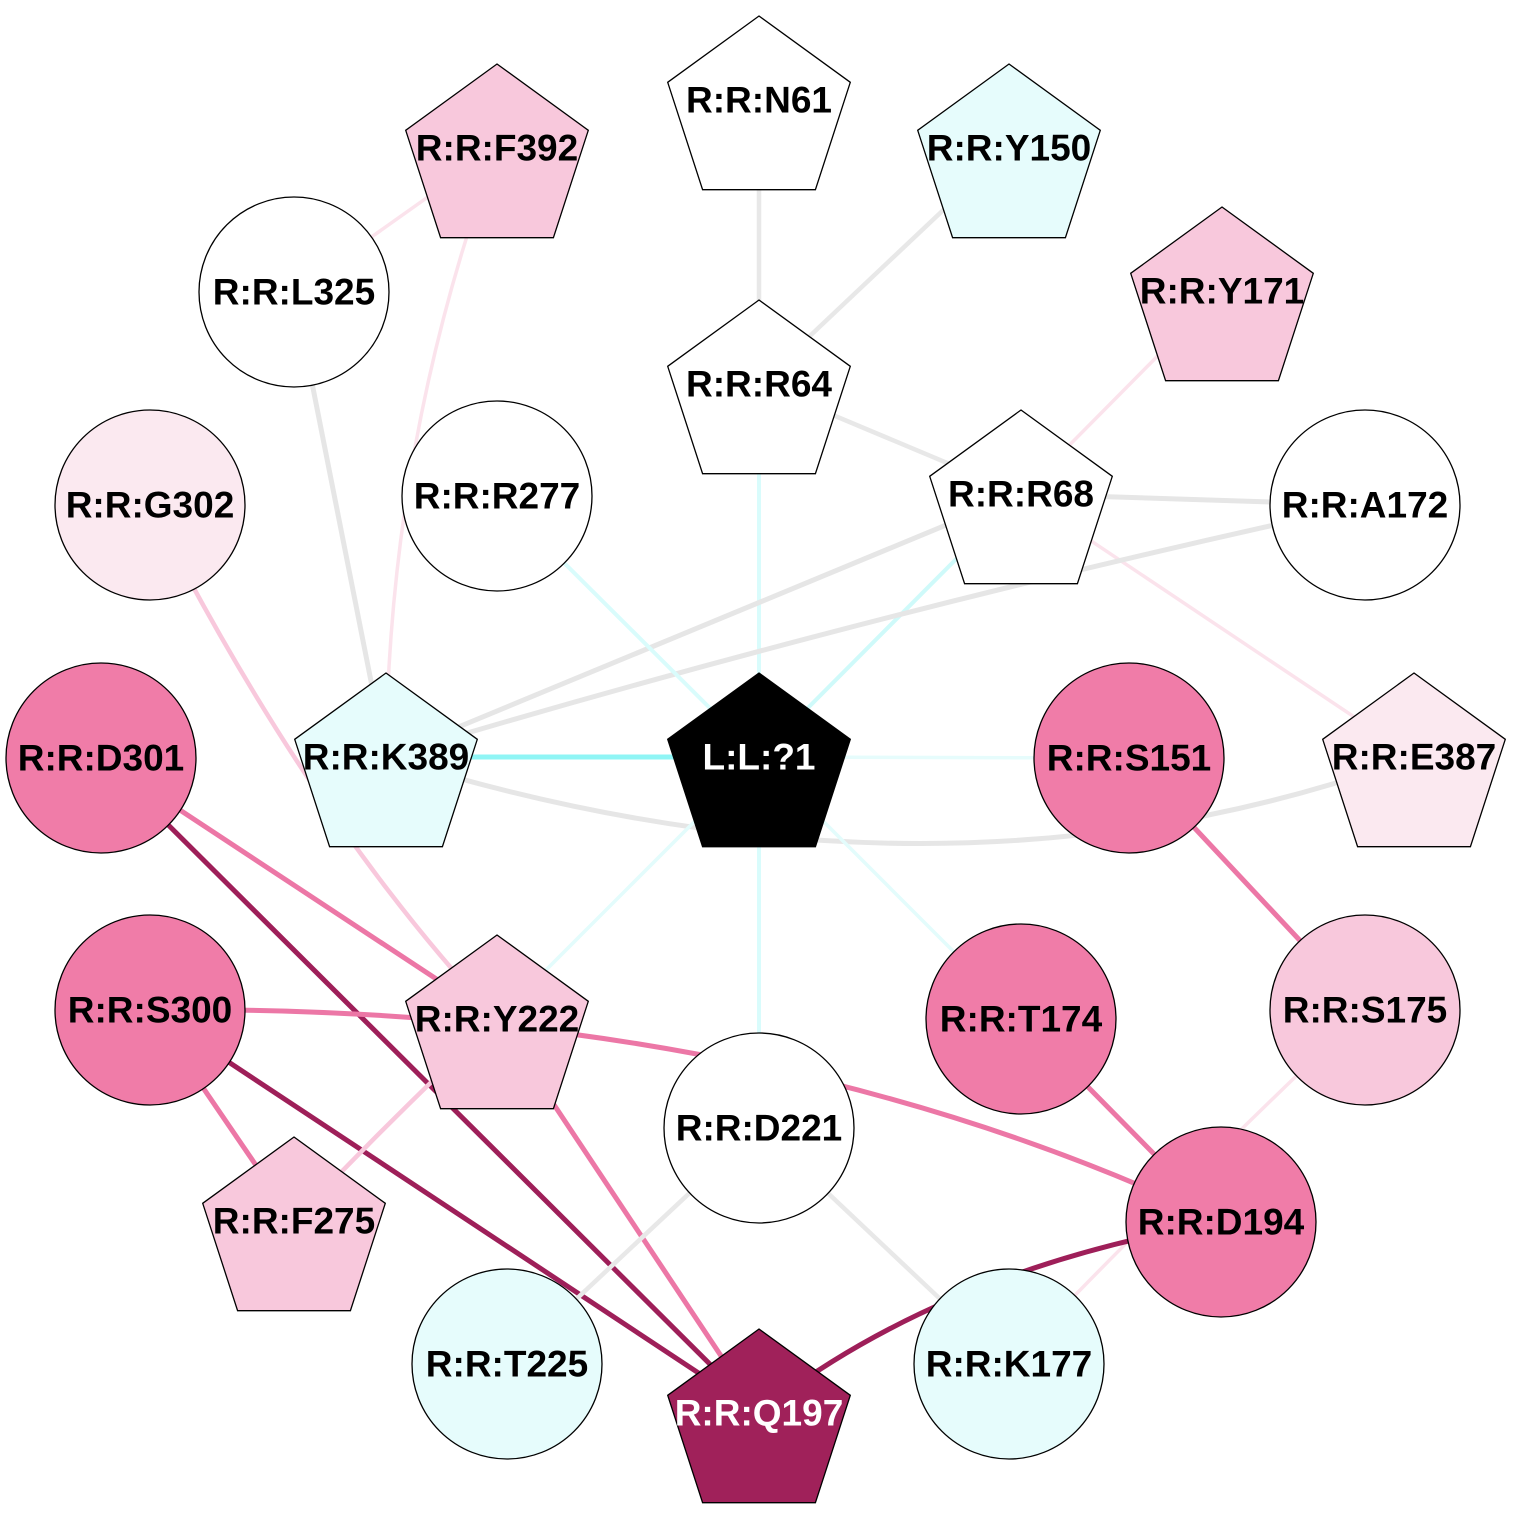 The width and height of the screenshot is (1518, 1518). I want to click on node-r-r-r277: R:R:R277, so click(497, 496).